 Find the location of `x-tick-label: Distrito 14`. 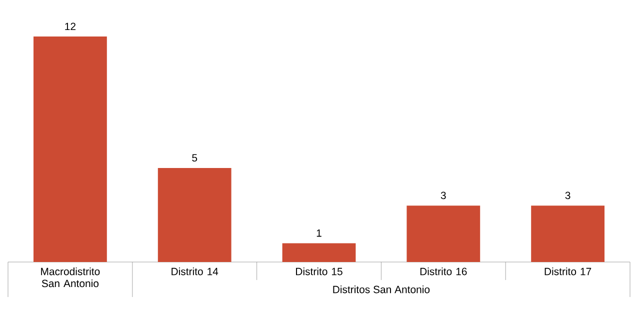

x-tick-label: Distrito 14 is located at coordinates (195, 272).